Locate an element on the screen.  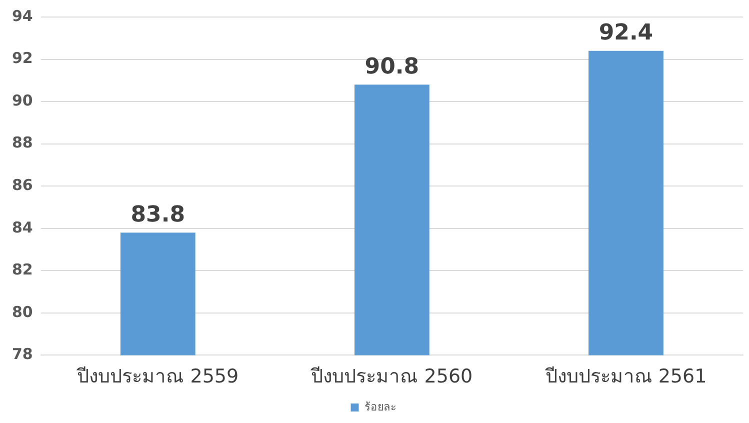
x-tick-label: ปีงบประมาณ 2559 is located at coordinates (157, 377).